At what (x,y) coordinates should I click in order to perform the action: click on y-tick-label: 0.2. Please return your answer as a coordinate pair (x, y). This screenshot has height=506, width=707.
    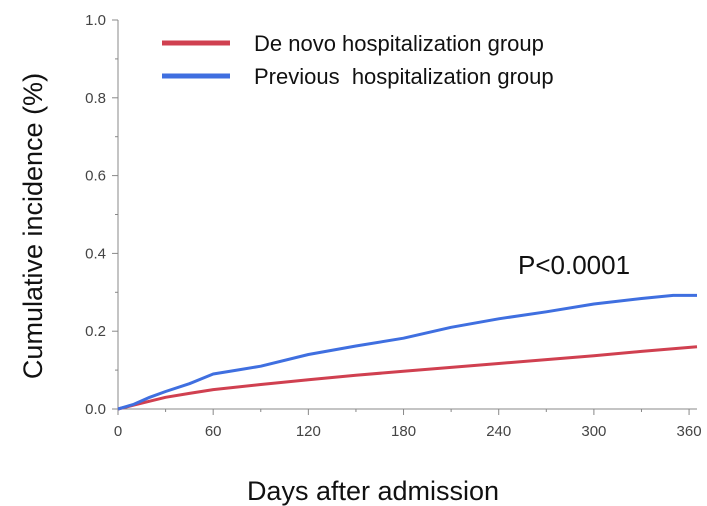
    Looking at the image, I should click on (95, 331).